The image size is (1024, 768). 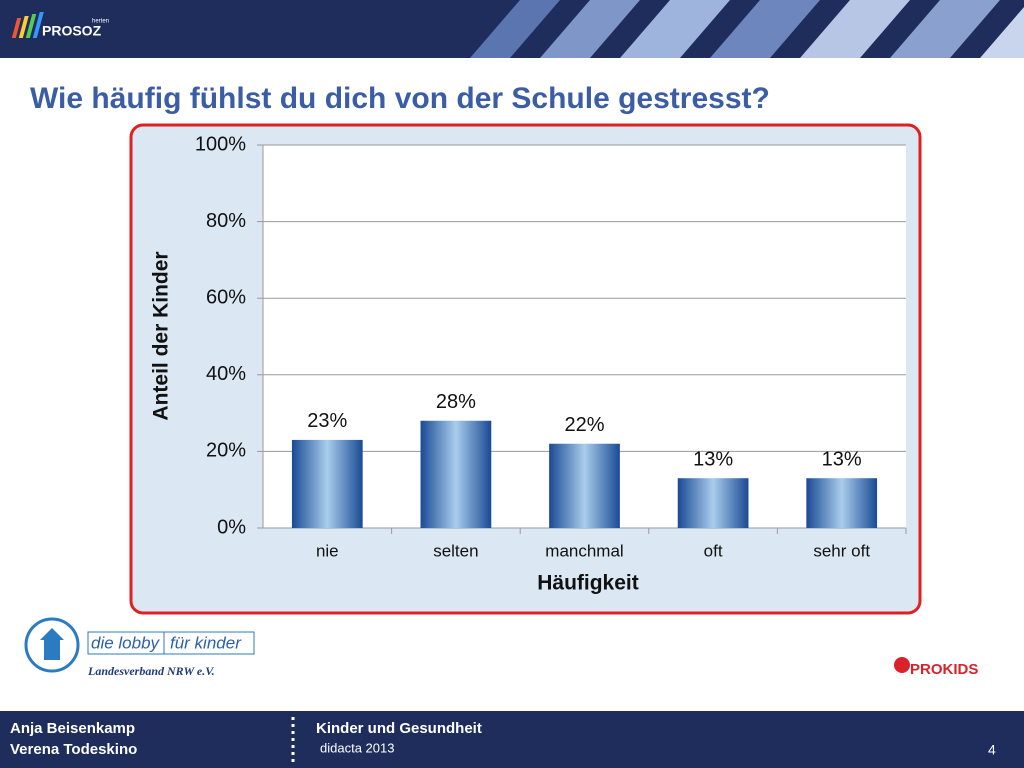 What do you see at coordinates (72, 31) in the screenshot?
I see `brand: PROSOZ` at bounding box center [72, 31].